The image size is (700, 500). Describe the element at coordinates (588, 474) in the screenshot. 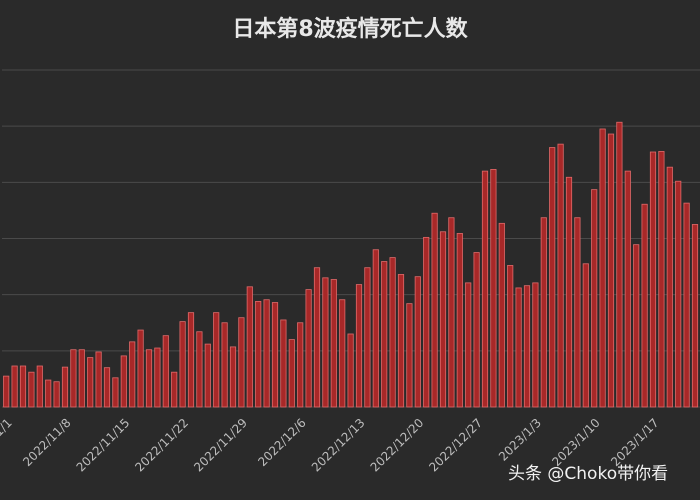

I see `watermark: 头条 @Choko带你看` at that location.